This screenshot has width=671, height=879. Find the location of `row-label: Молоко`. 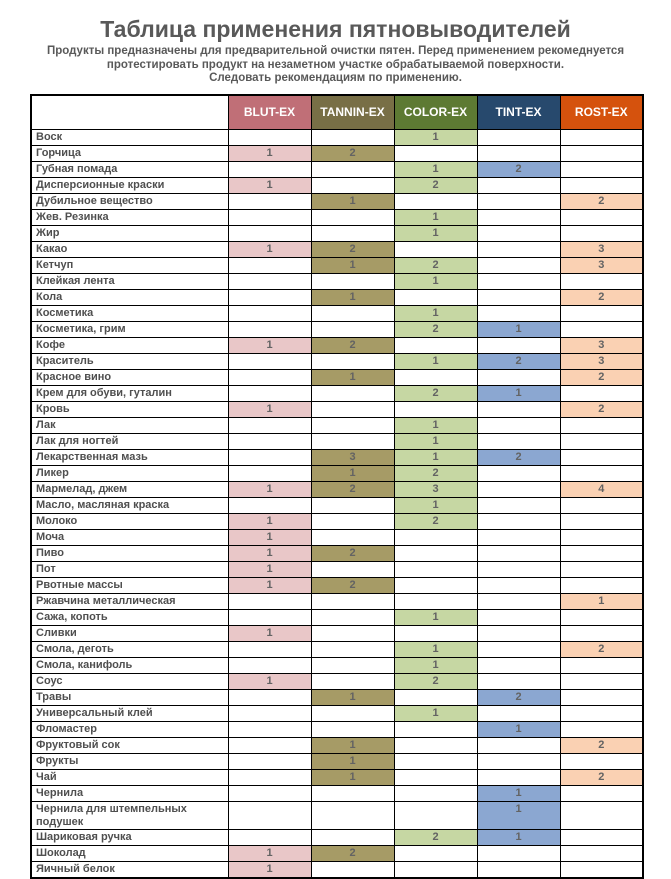

row-label: Молоко is located at coordinates (129, 522).